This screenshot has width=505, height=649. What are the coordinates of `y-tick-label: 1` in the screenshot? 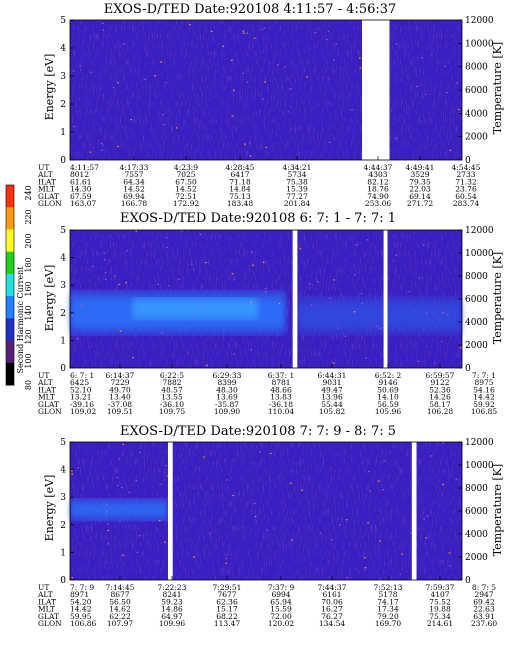 It's located at (63, 553).